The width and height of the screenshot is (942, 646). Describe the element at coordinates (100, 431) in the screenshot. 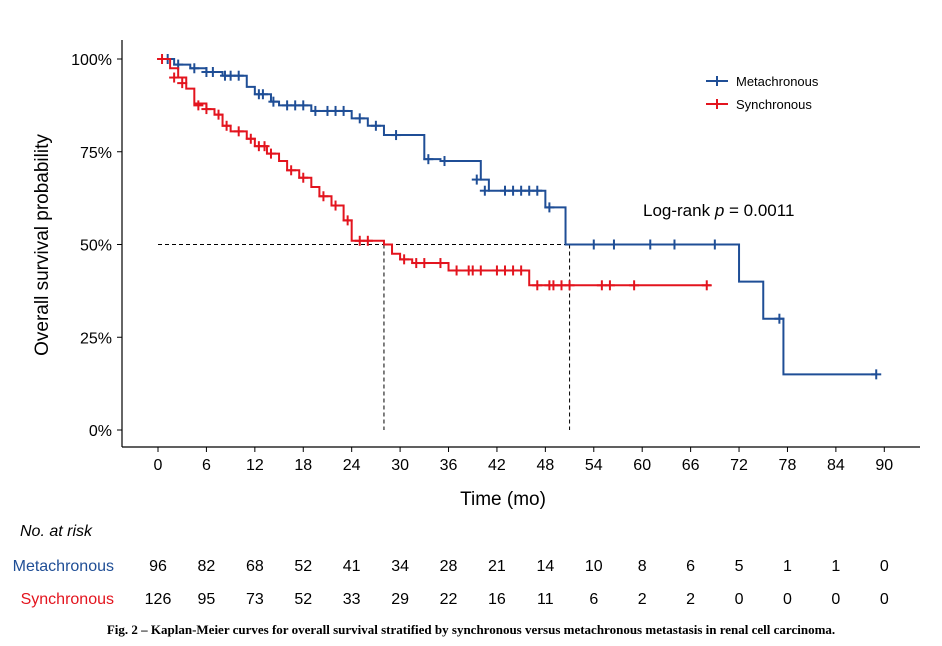

I see `y-tick-label: 0%` at that location.